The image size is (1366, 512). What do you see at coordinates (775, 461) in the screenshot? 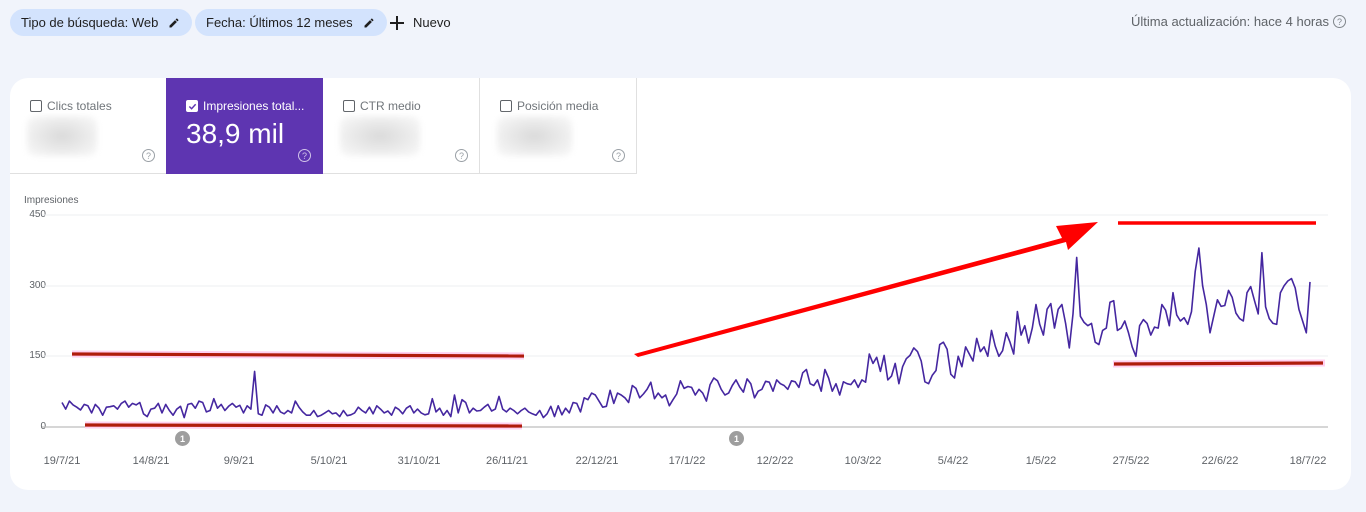
I see `x-tick: 12/2/22` at bounding box center [775, 461].